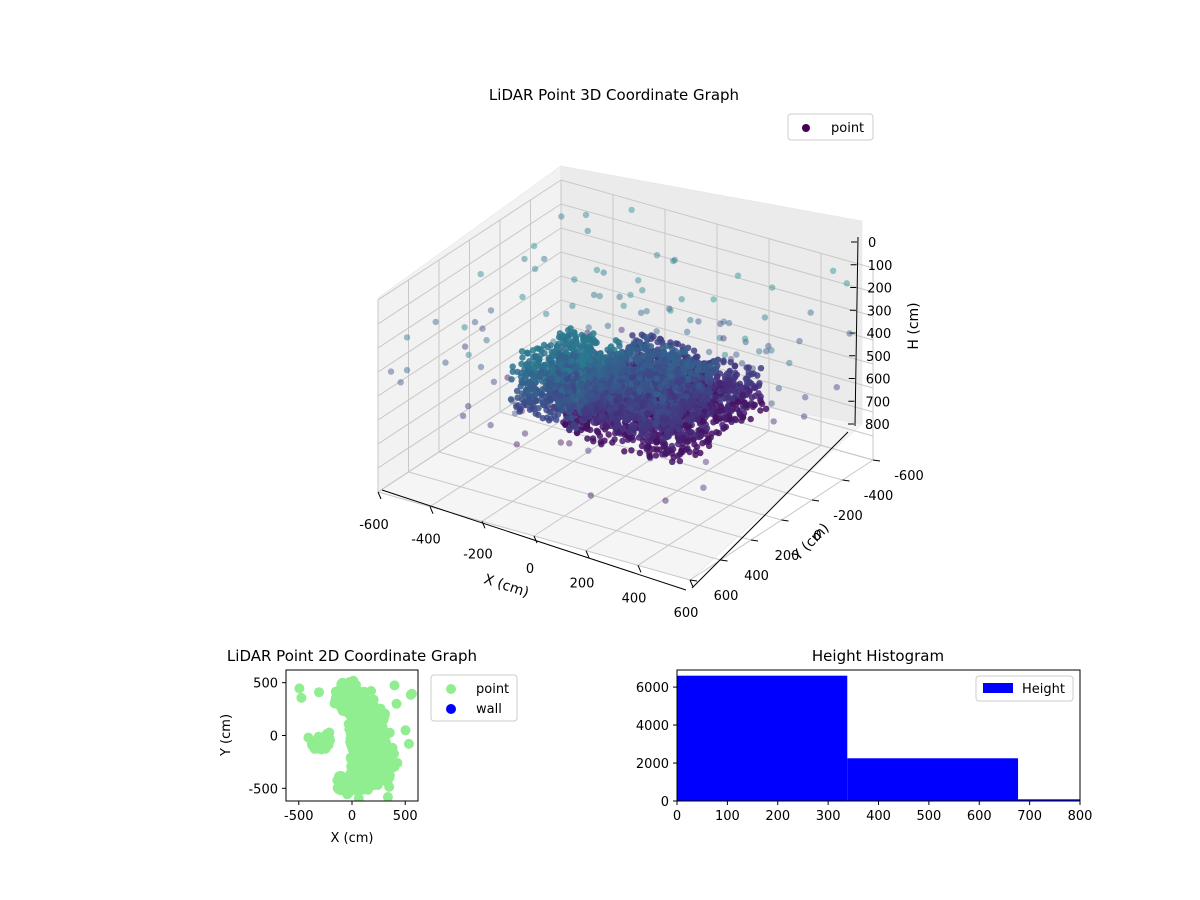  Describe the element at coordinates (587, 554) in the screenshot. I see `x-tick` at that location.